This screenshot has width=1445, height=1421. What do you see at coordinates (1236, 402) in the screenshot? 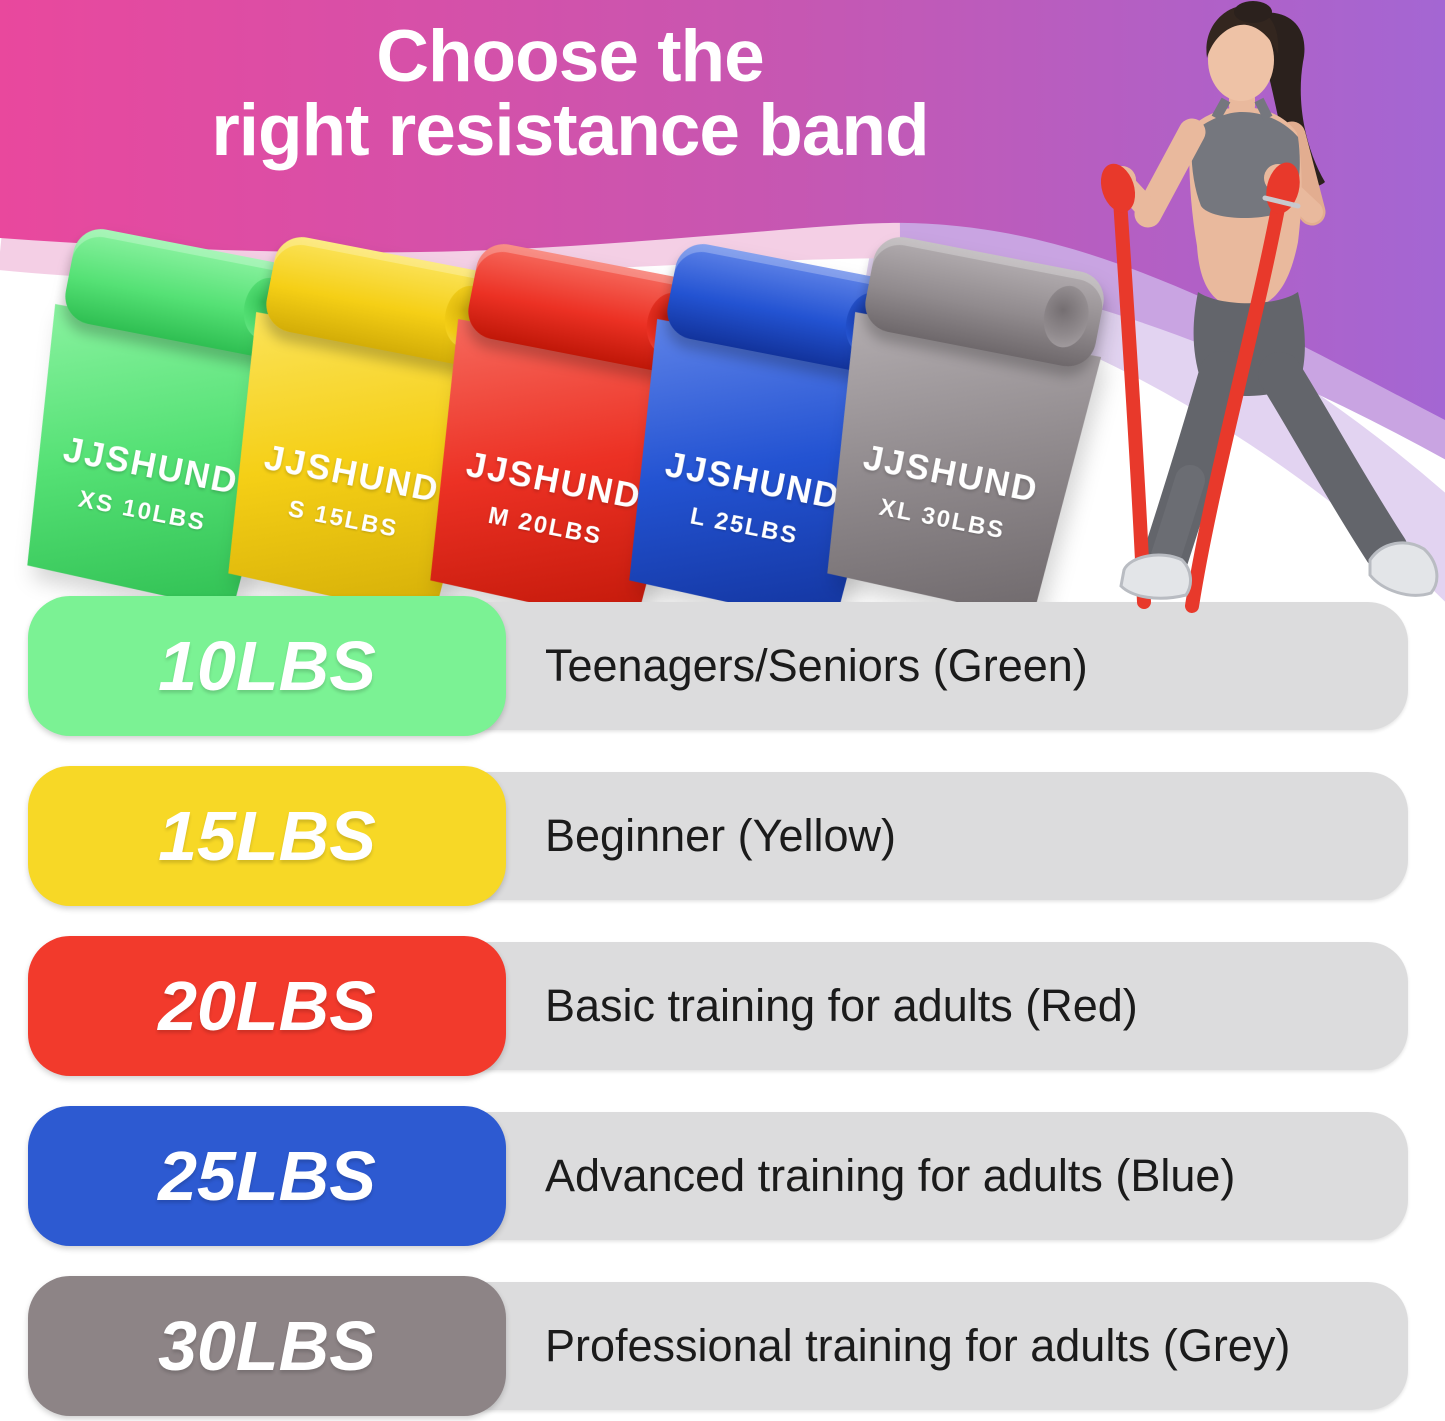
I see `red-band-strand-right` at bounding box center [1236, 402].